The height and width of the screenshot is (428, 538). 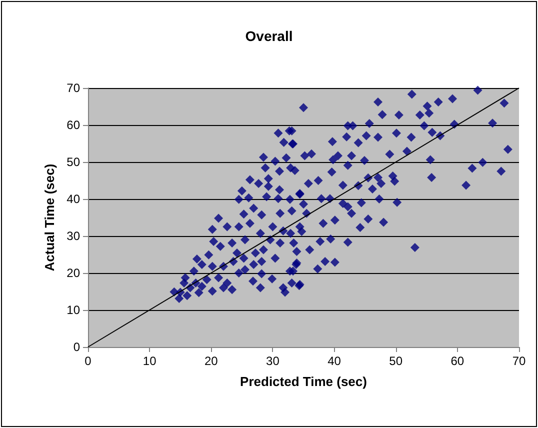 I want to click on x-tick-label: 40, so click(x=335, y=361).